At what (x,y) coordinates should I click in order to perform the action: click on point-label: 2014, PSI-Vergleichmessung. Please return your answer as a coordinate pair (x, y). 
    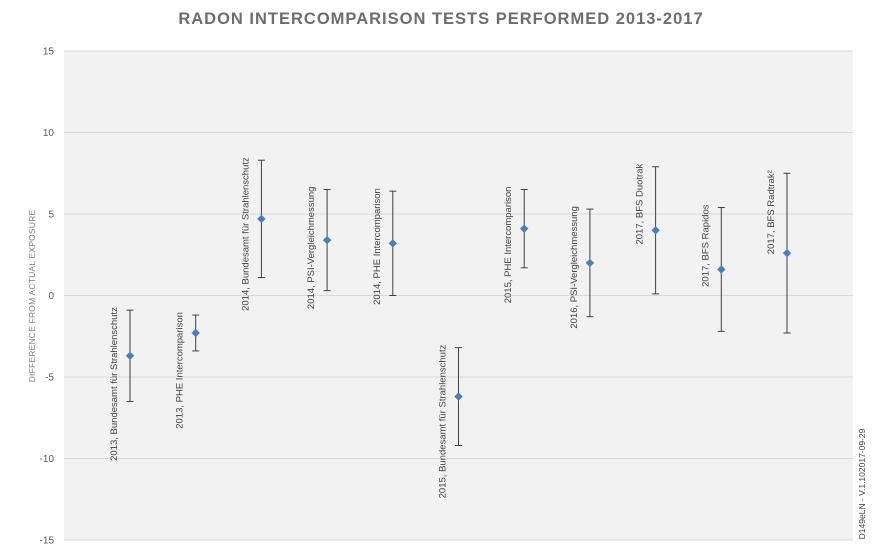
    Looking at the image, I should click on (311, 248).